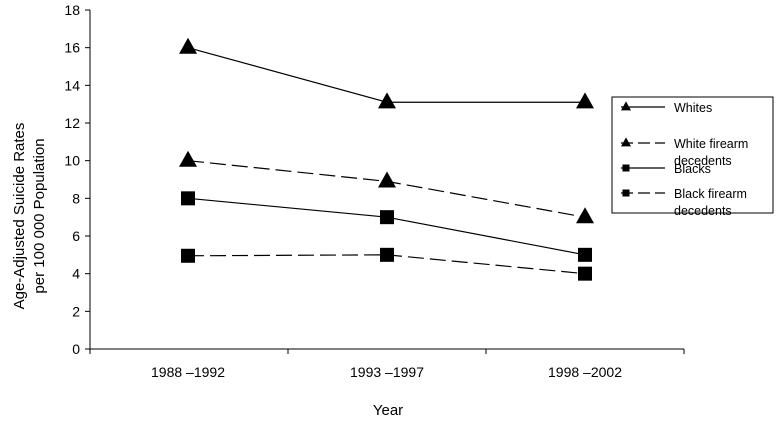 Image resolution: width=777 pixels, height=421 pixels. I want to click on y-tick-label: 4, so click(76, 274).